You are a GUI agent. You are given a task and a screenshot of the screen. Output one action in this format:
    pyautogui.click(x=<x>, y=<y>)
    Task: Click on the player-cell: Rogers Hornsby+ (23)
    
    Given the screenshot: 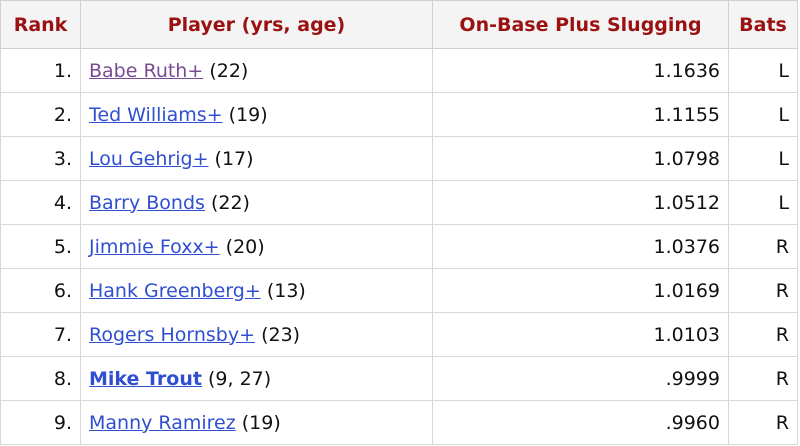 What is the action you would take?
    pyautogui.click(x=256, y=334)
    